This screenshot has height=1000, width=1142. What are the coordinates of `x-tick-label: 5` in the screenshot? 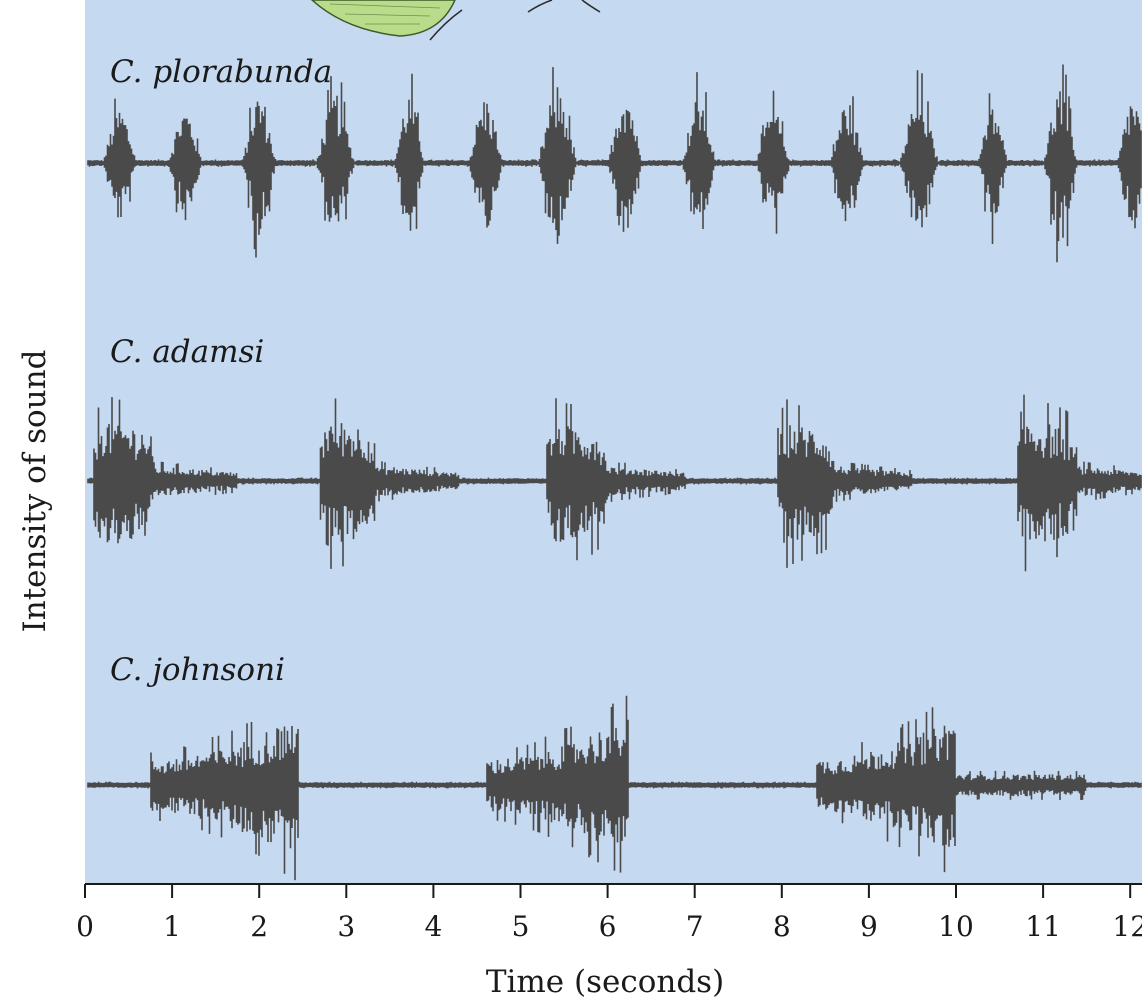 It's located at (521, 926).